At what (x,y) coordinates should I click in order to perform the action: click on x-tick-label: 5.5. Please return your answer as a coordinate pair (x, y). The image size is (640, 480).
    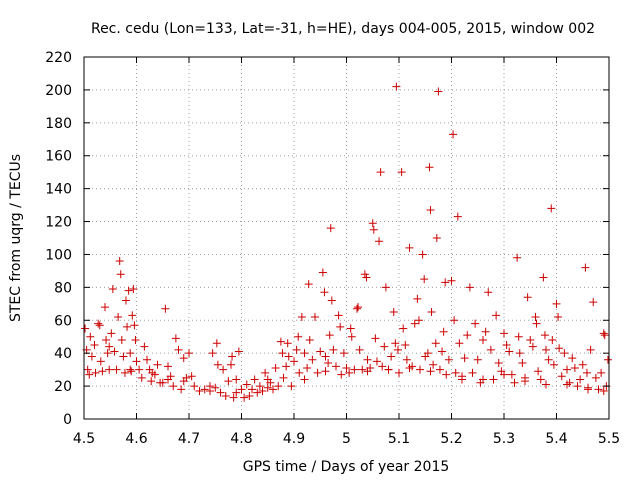
    Looking at the image, I should click on (609, 439).